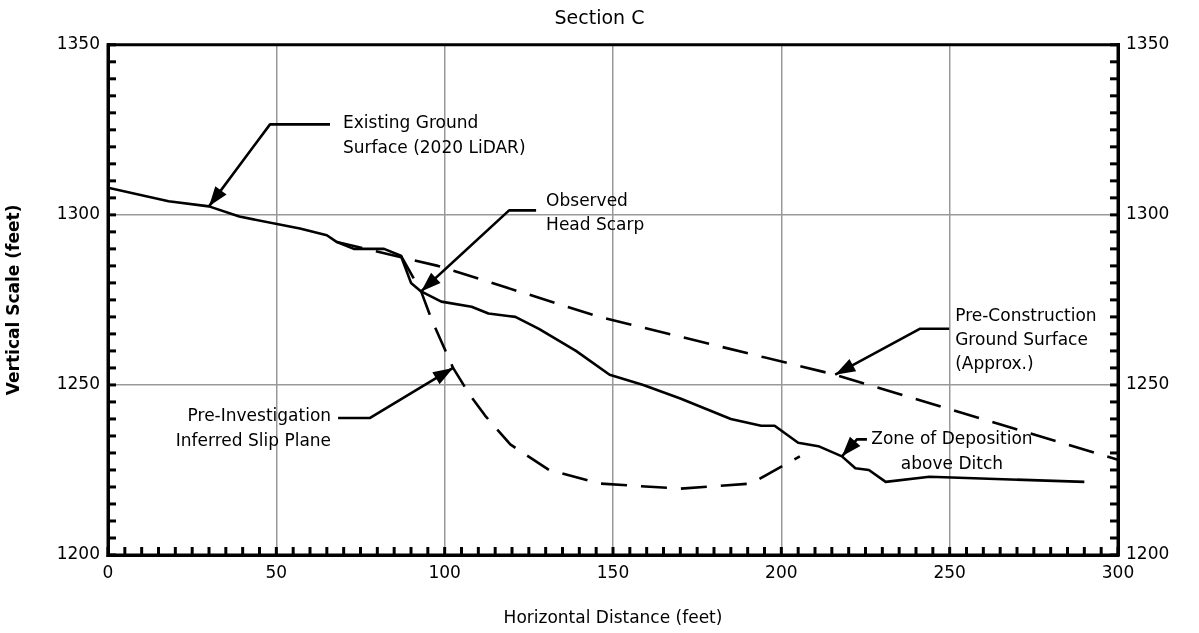 This screenshot has width=1199, height=633. I want to click on x-tick-label: 200, so click(781, 571).